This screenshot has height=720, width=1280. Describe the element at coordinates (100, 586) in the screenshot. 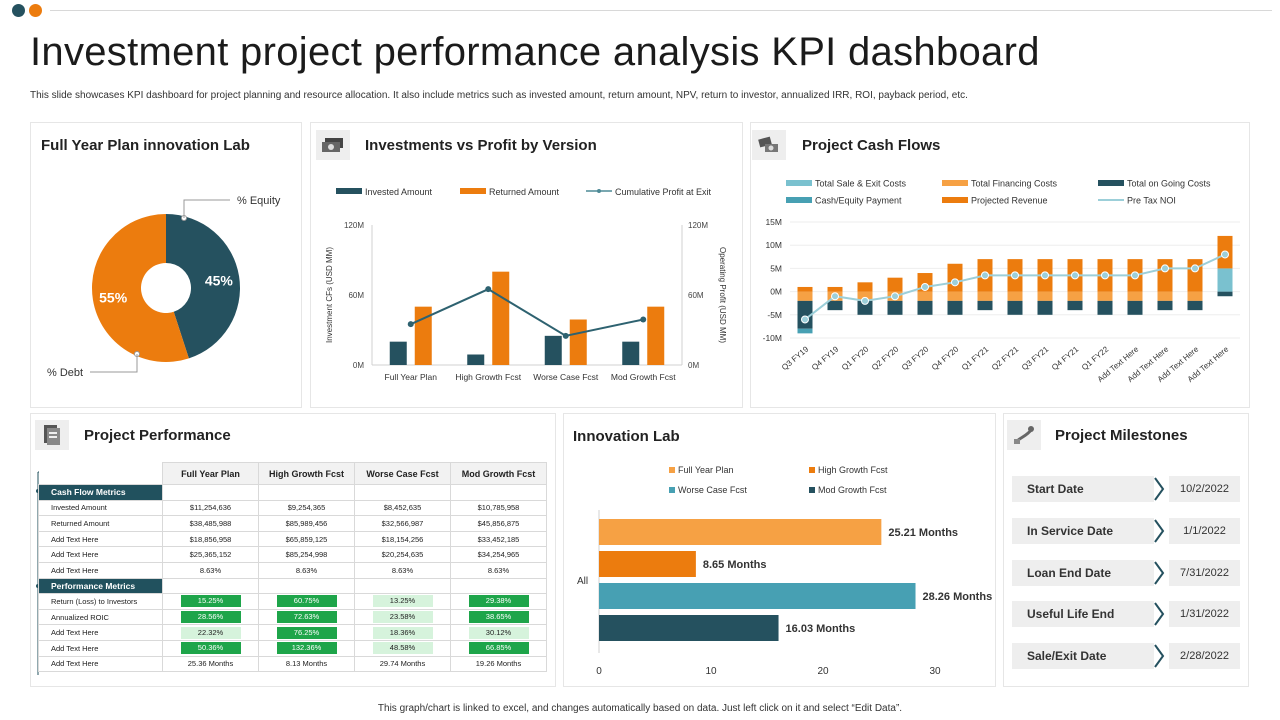

I see `table-section-label: Performance Metrics` at that location.